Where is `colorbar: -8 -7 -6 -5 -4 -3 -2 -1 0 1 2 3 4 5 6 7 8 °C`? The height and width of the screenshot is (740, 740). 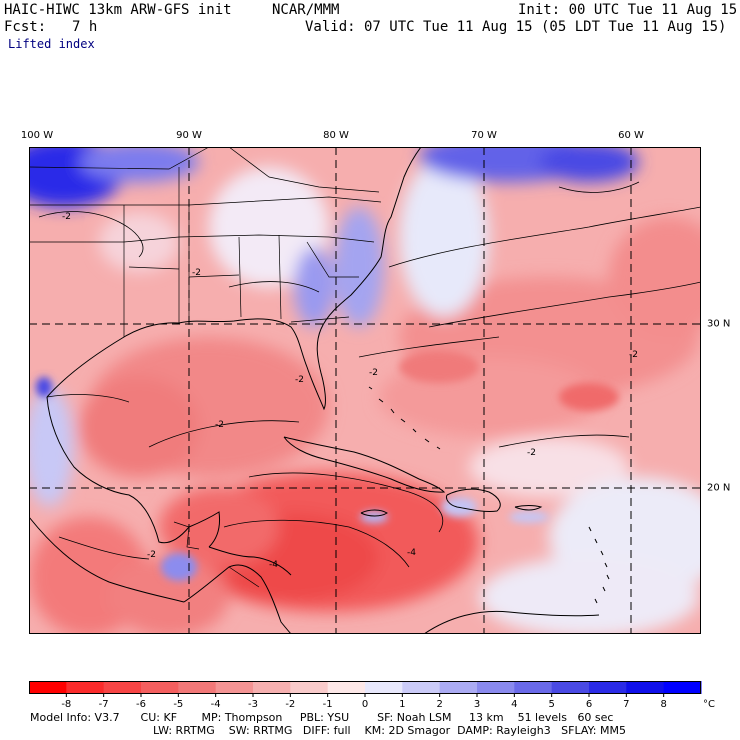
colorbar: -8 -7 -6 -5 -4 -3 -2 -1 0 1 2 3 4 5 6 7 8 °C is located at coordinates (372, 695).